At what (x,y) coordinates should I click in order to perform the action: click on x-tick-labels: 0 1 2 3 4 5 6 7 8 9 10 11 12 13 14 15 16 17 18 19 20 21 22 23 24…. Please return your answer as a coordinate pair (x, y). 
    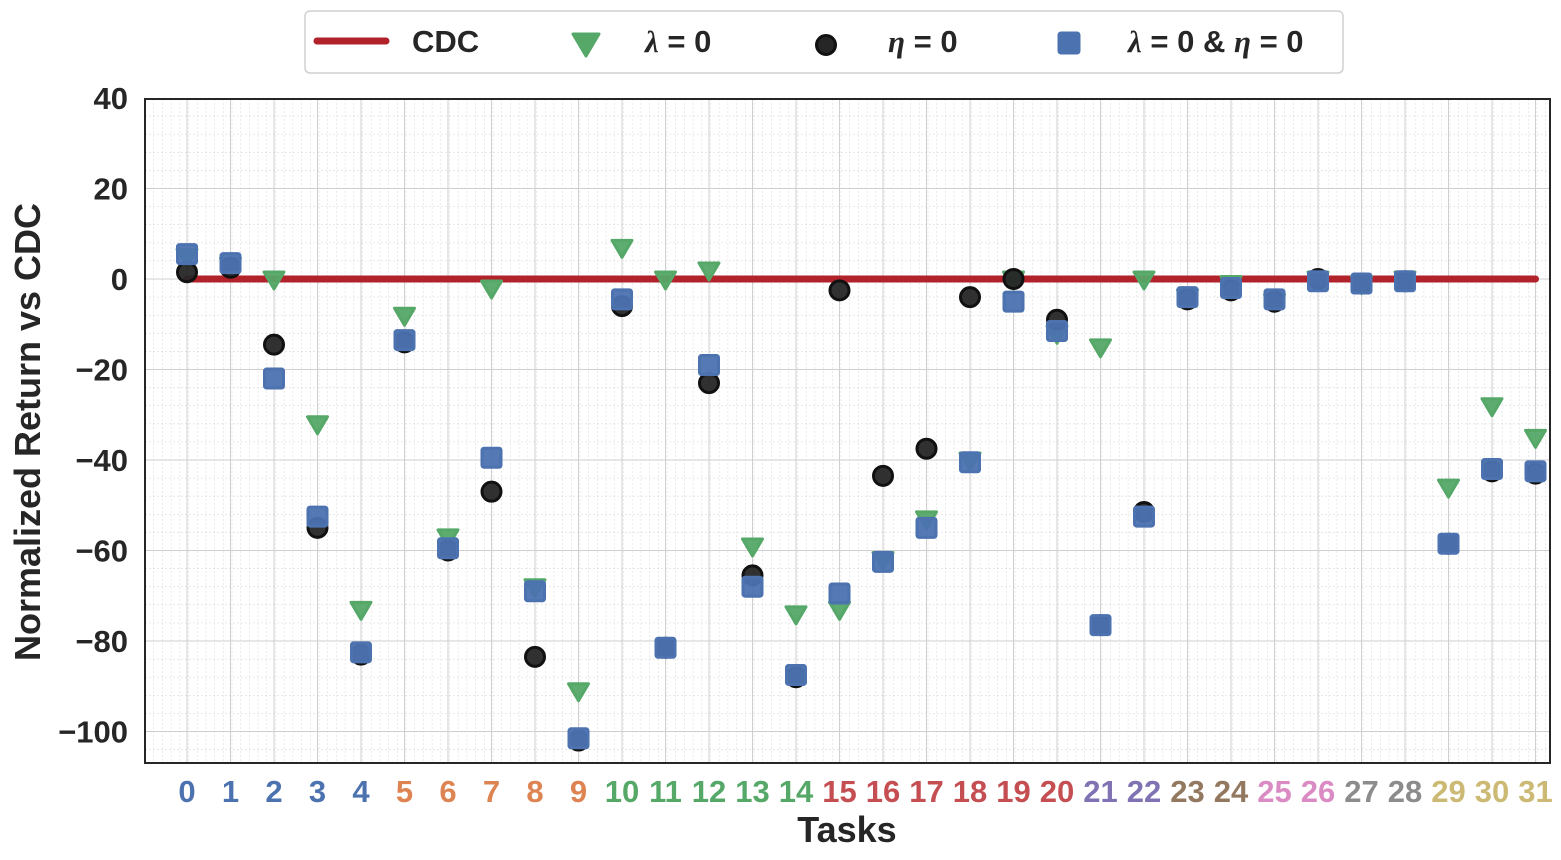
    Looking at the image, I should click on (865, 791).